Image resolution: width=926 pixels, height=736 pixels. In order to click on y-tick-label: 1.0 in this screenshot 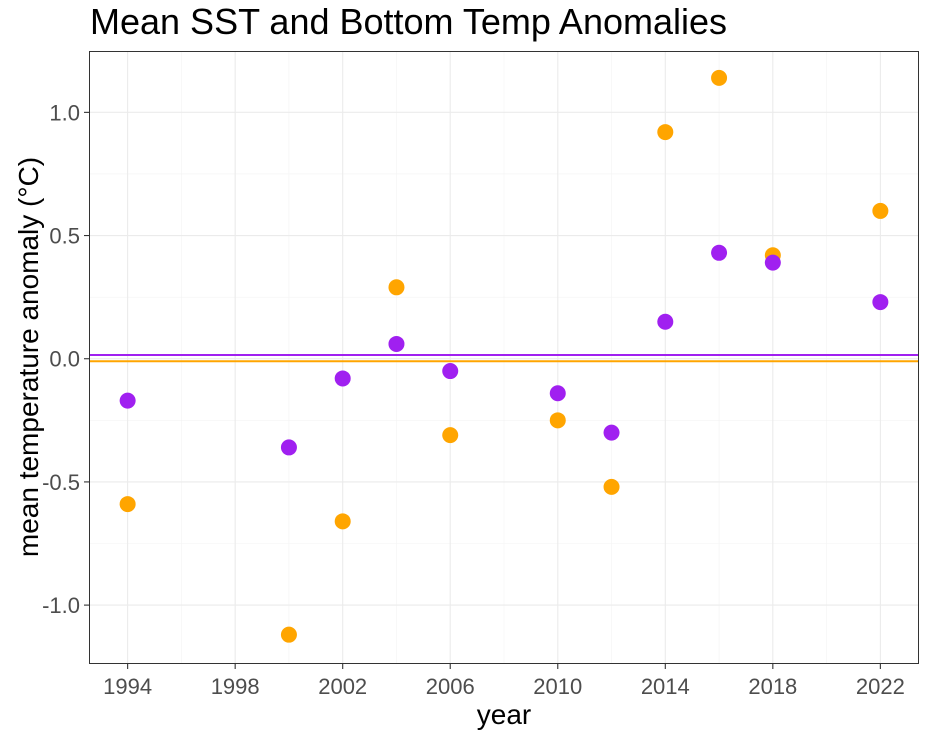, I will do `click(64, 112)`.